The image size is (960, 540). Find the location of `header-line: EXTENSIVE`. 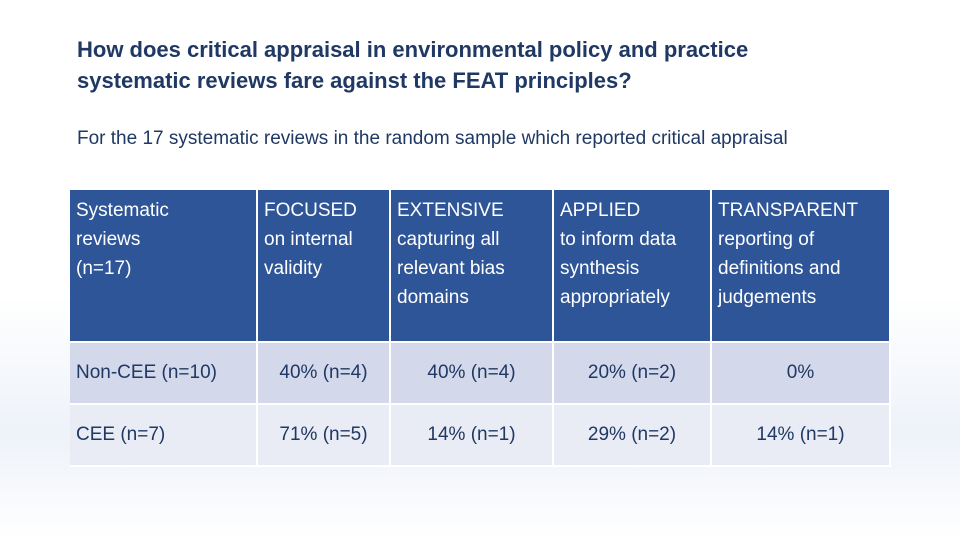

header-line: EXTENSIVE is located at coordinates (450, 210).